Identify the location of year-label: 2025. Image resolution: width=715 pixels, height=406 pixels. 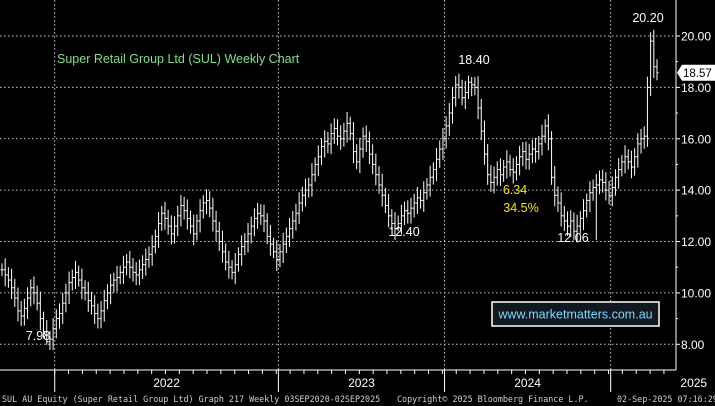
(693, 383).